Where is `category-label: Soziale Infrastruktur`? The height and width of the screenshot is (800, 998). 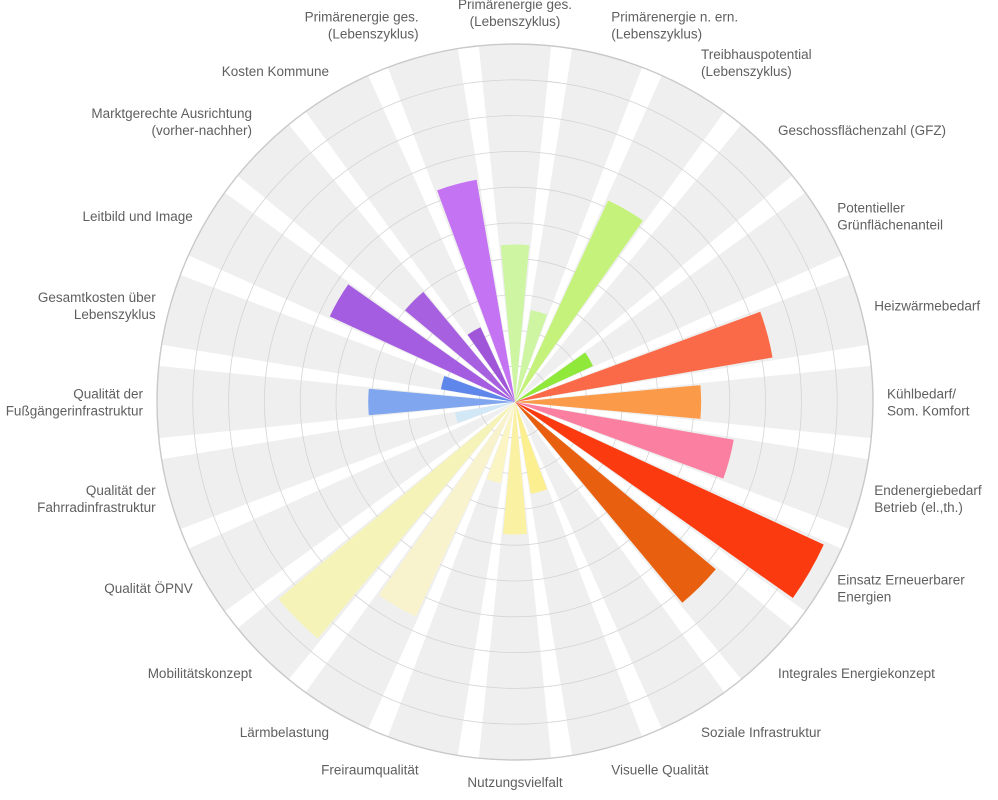 category-label: Soziale Infrastruktur is located at coordinates (761, 732).